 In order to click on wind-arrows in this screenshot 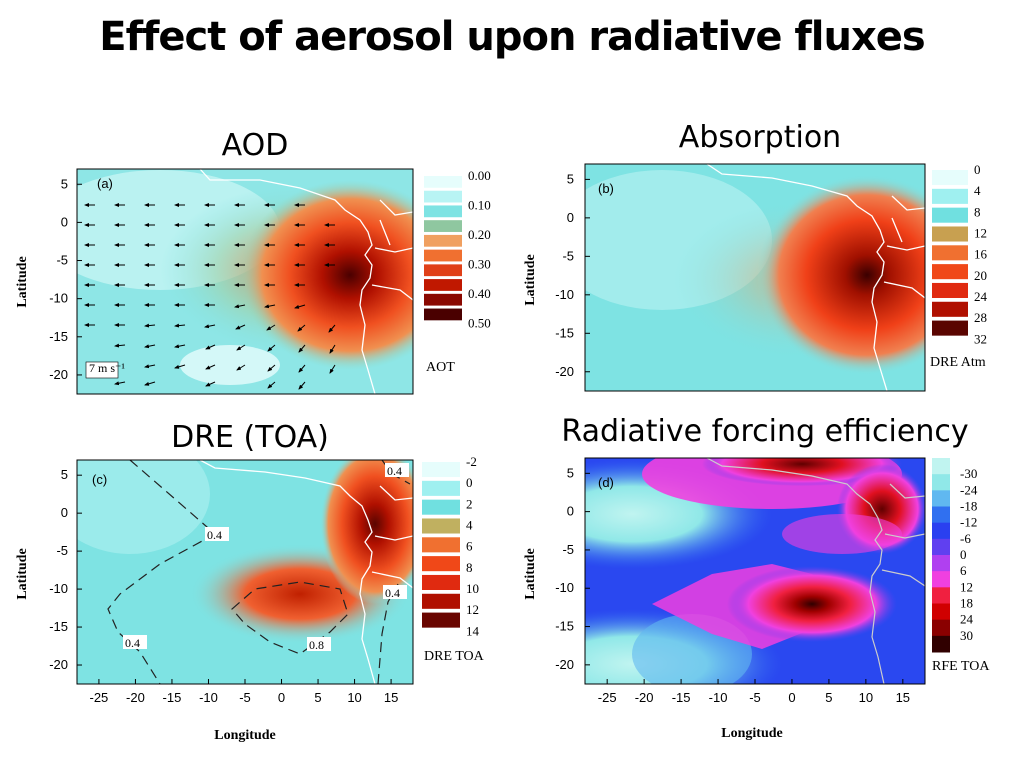, I will do `click(210, 296)`.